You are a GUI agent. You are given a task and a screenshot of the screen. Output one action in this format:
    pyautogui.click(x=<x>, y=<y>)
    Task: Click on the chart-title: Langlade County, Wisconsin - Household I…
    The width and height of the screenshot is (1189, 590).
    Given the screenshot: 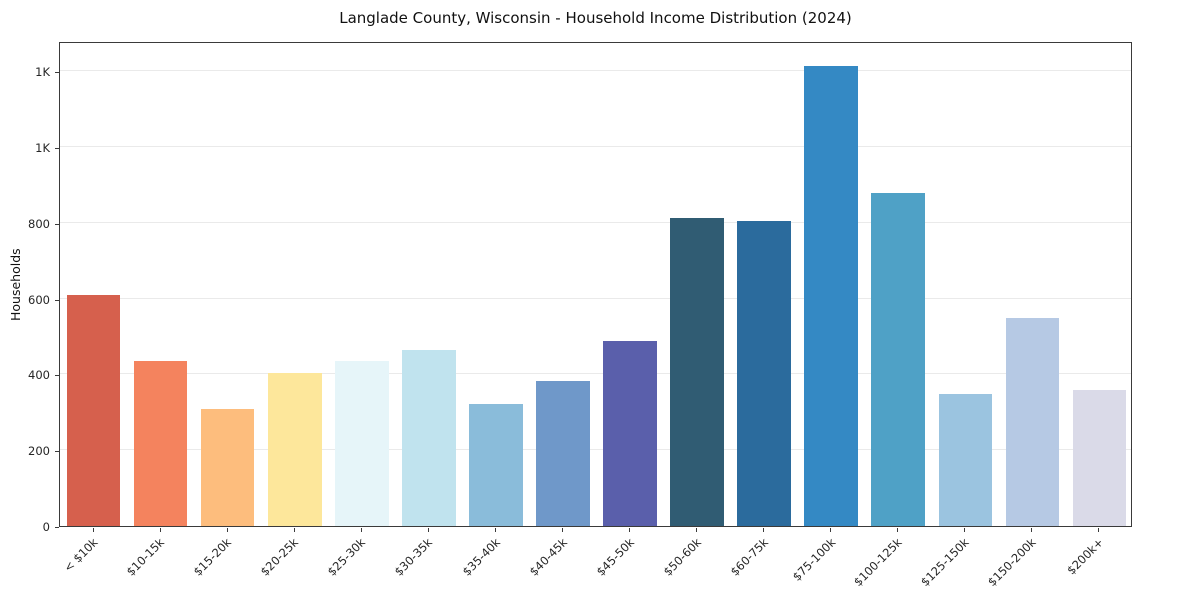 What is the action you would take?
    pyautogui.click(x=595, y=18)
    